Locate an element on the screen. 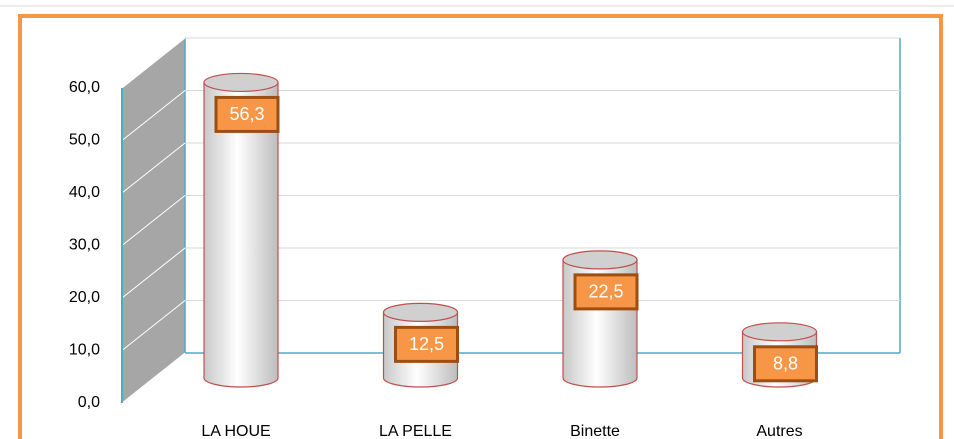 The image size is (954, 439). x-tick-label: LA HOUE is located at coordinates (235, 431).